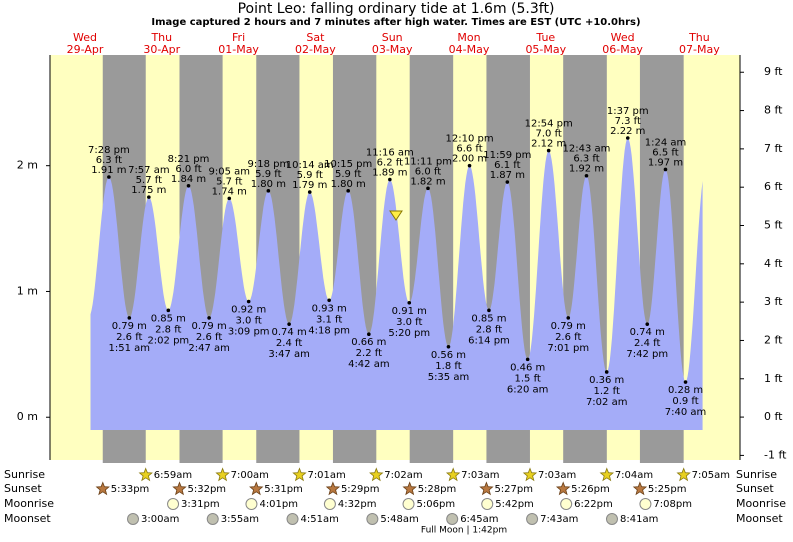 This screenshot has height=542, width=793. I want to click on day-date: 03-May, so click(392, 49).